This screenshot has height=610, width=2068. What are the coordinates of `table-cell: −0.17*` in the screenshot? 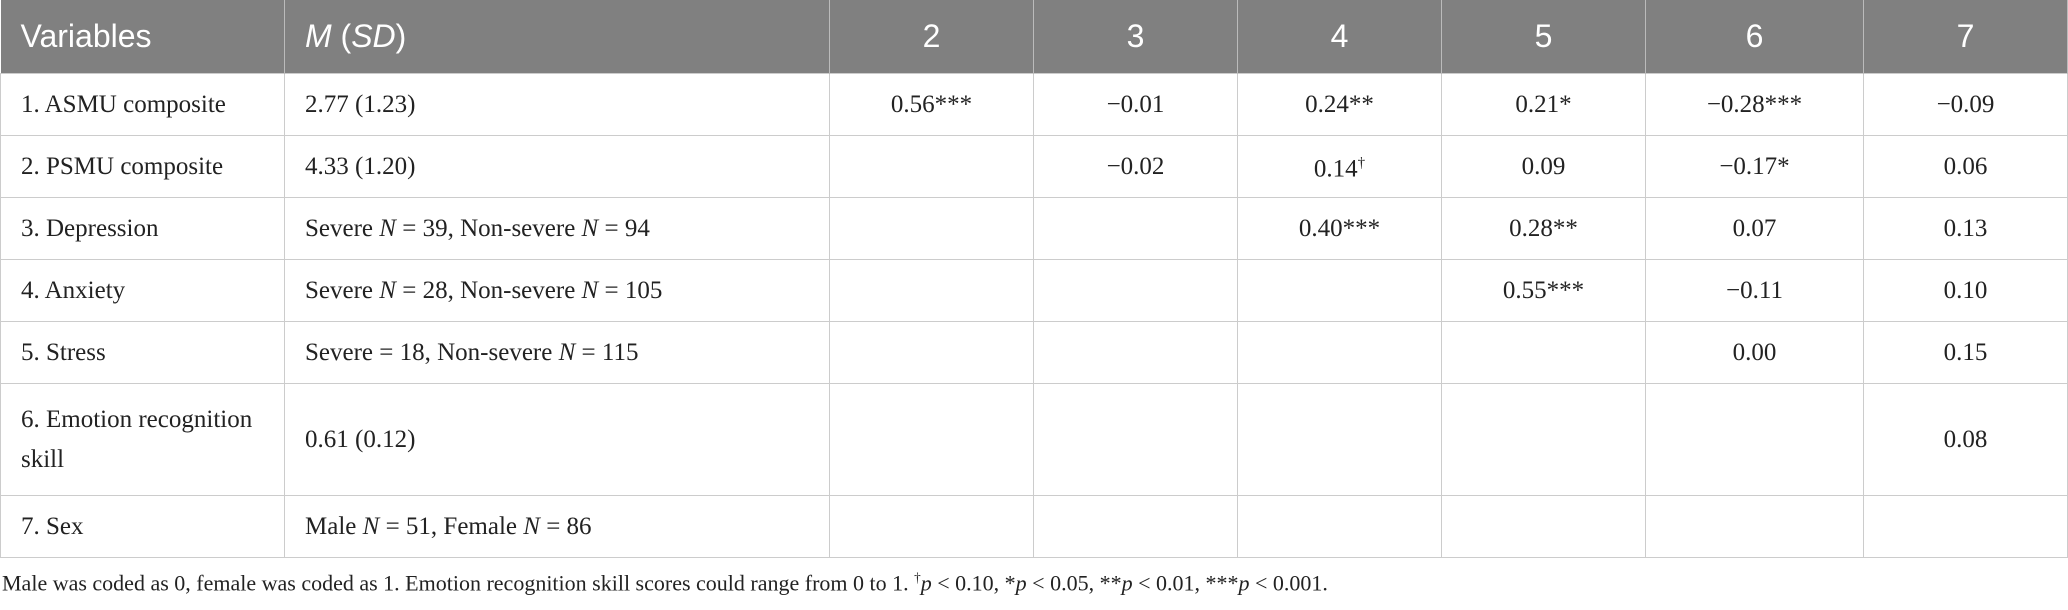 It's located at (1754, 166).